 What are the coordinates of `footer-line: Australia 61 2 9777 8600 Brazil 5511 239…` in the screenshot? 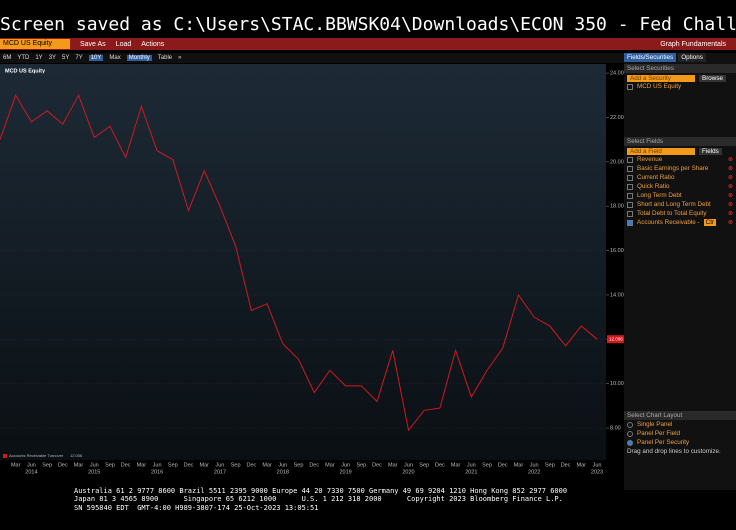 It's located at (321, 491).